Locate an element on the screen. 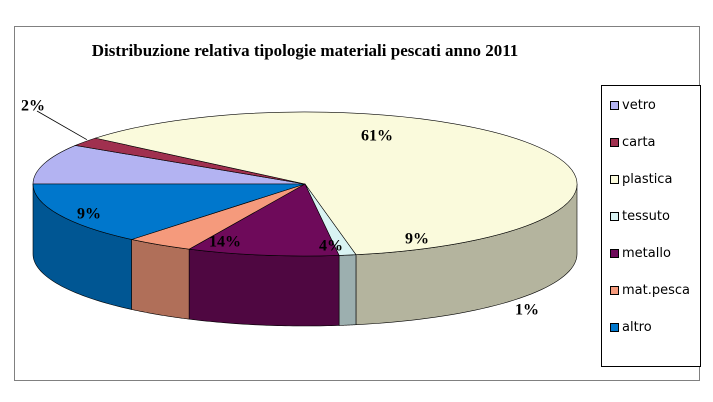  legend-label: vetro is located at coordinates (639, 105).